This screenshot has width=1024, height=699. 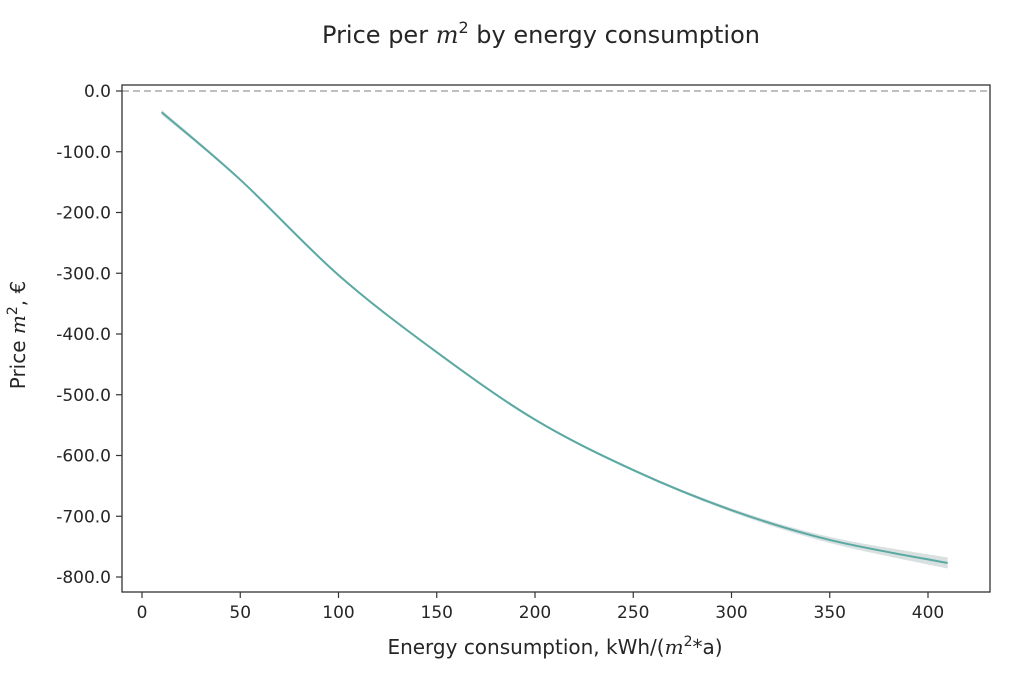 I want to click on y-axis-label: Price m2, €, so click(x=17, y=335).